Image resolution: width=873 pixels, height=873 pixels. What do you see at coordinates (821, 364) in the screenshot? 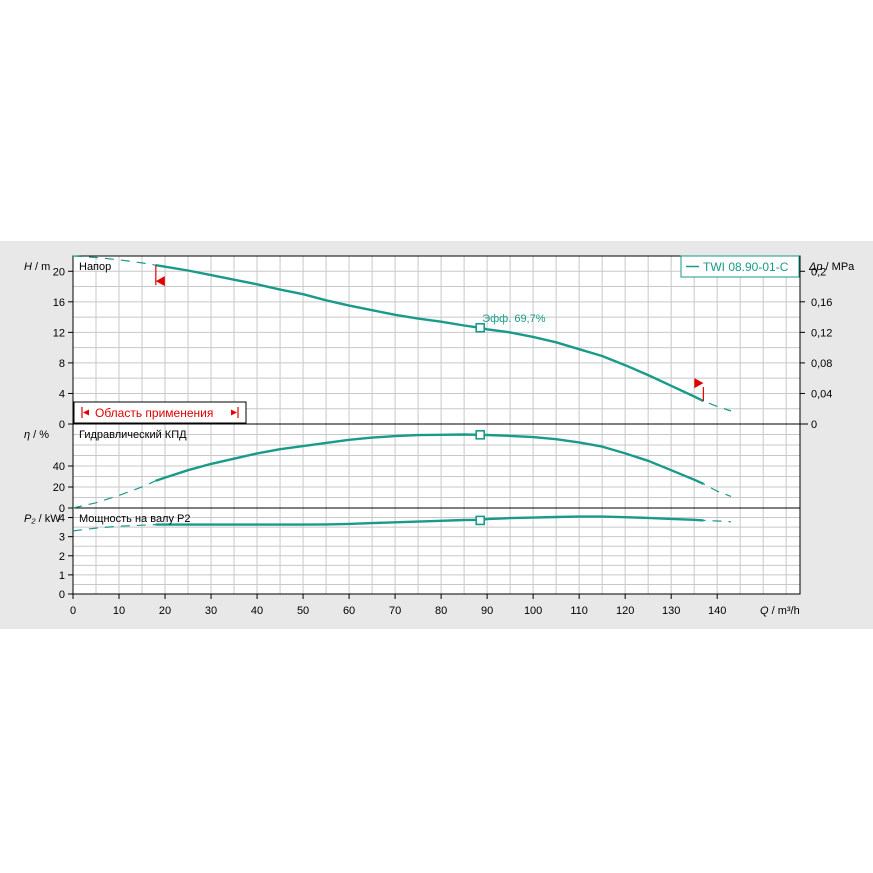
I see `right-tick-label: 0,08` at bounding box center [821, 364].